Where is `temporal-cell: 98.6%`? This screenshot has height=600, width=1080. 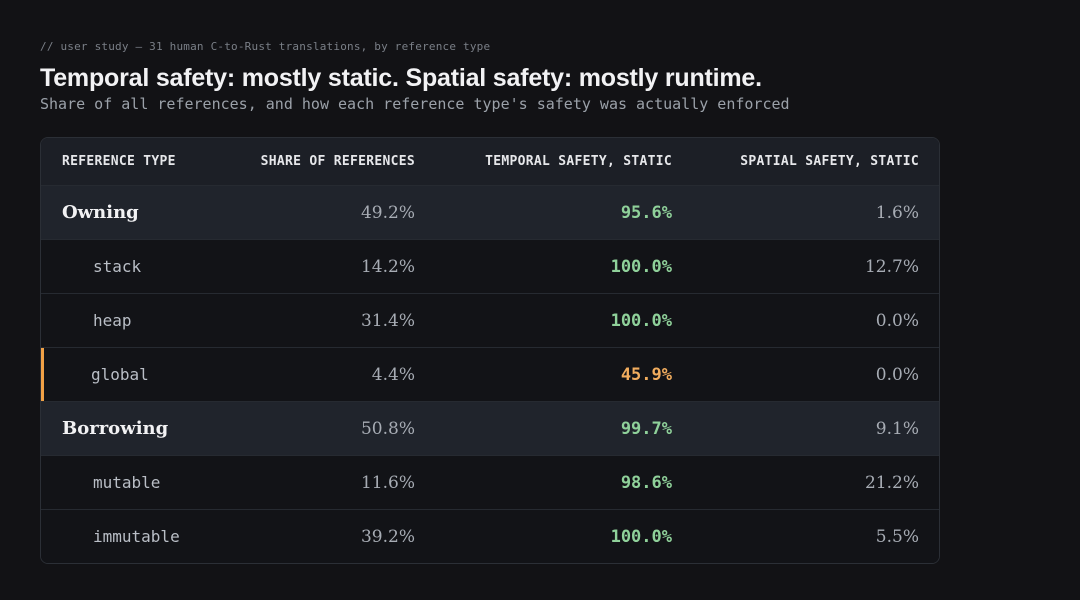
temporal-cell: 98.6% is located at coordinates (646, 482).